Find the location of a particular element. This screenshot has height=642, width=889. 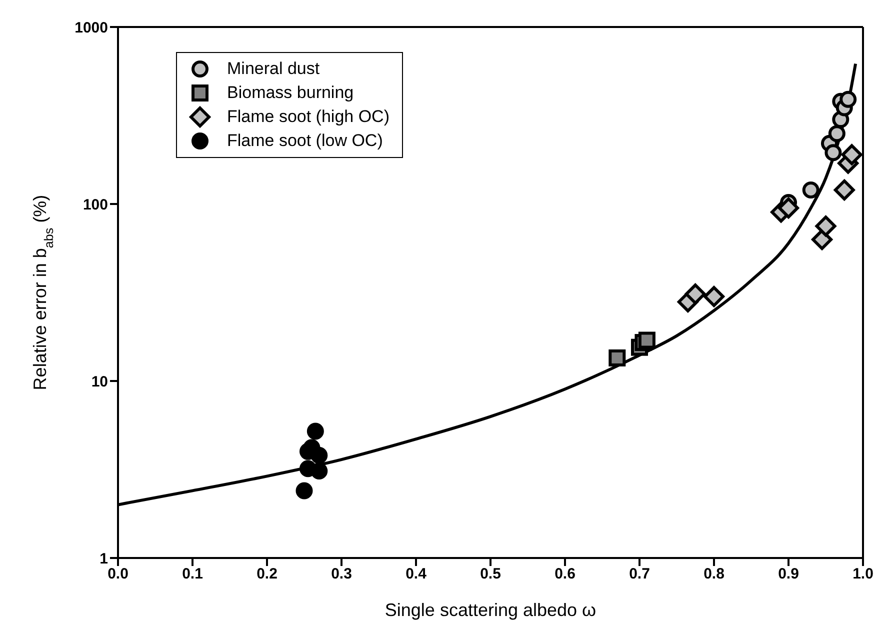

x-tick-label: 0.7 is located at coordinates (639, 574).